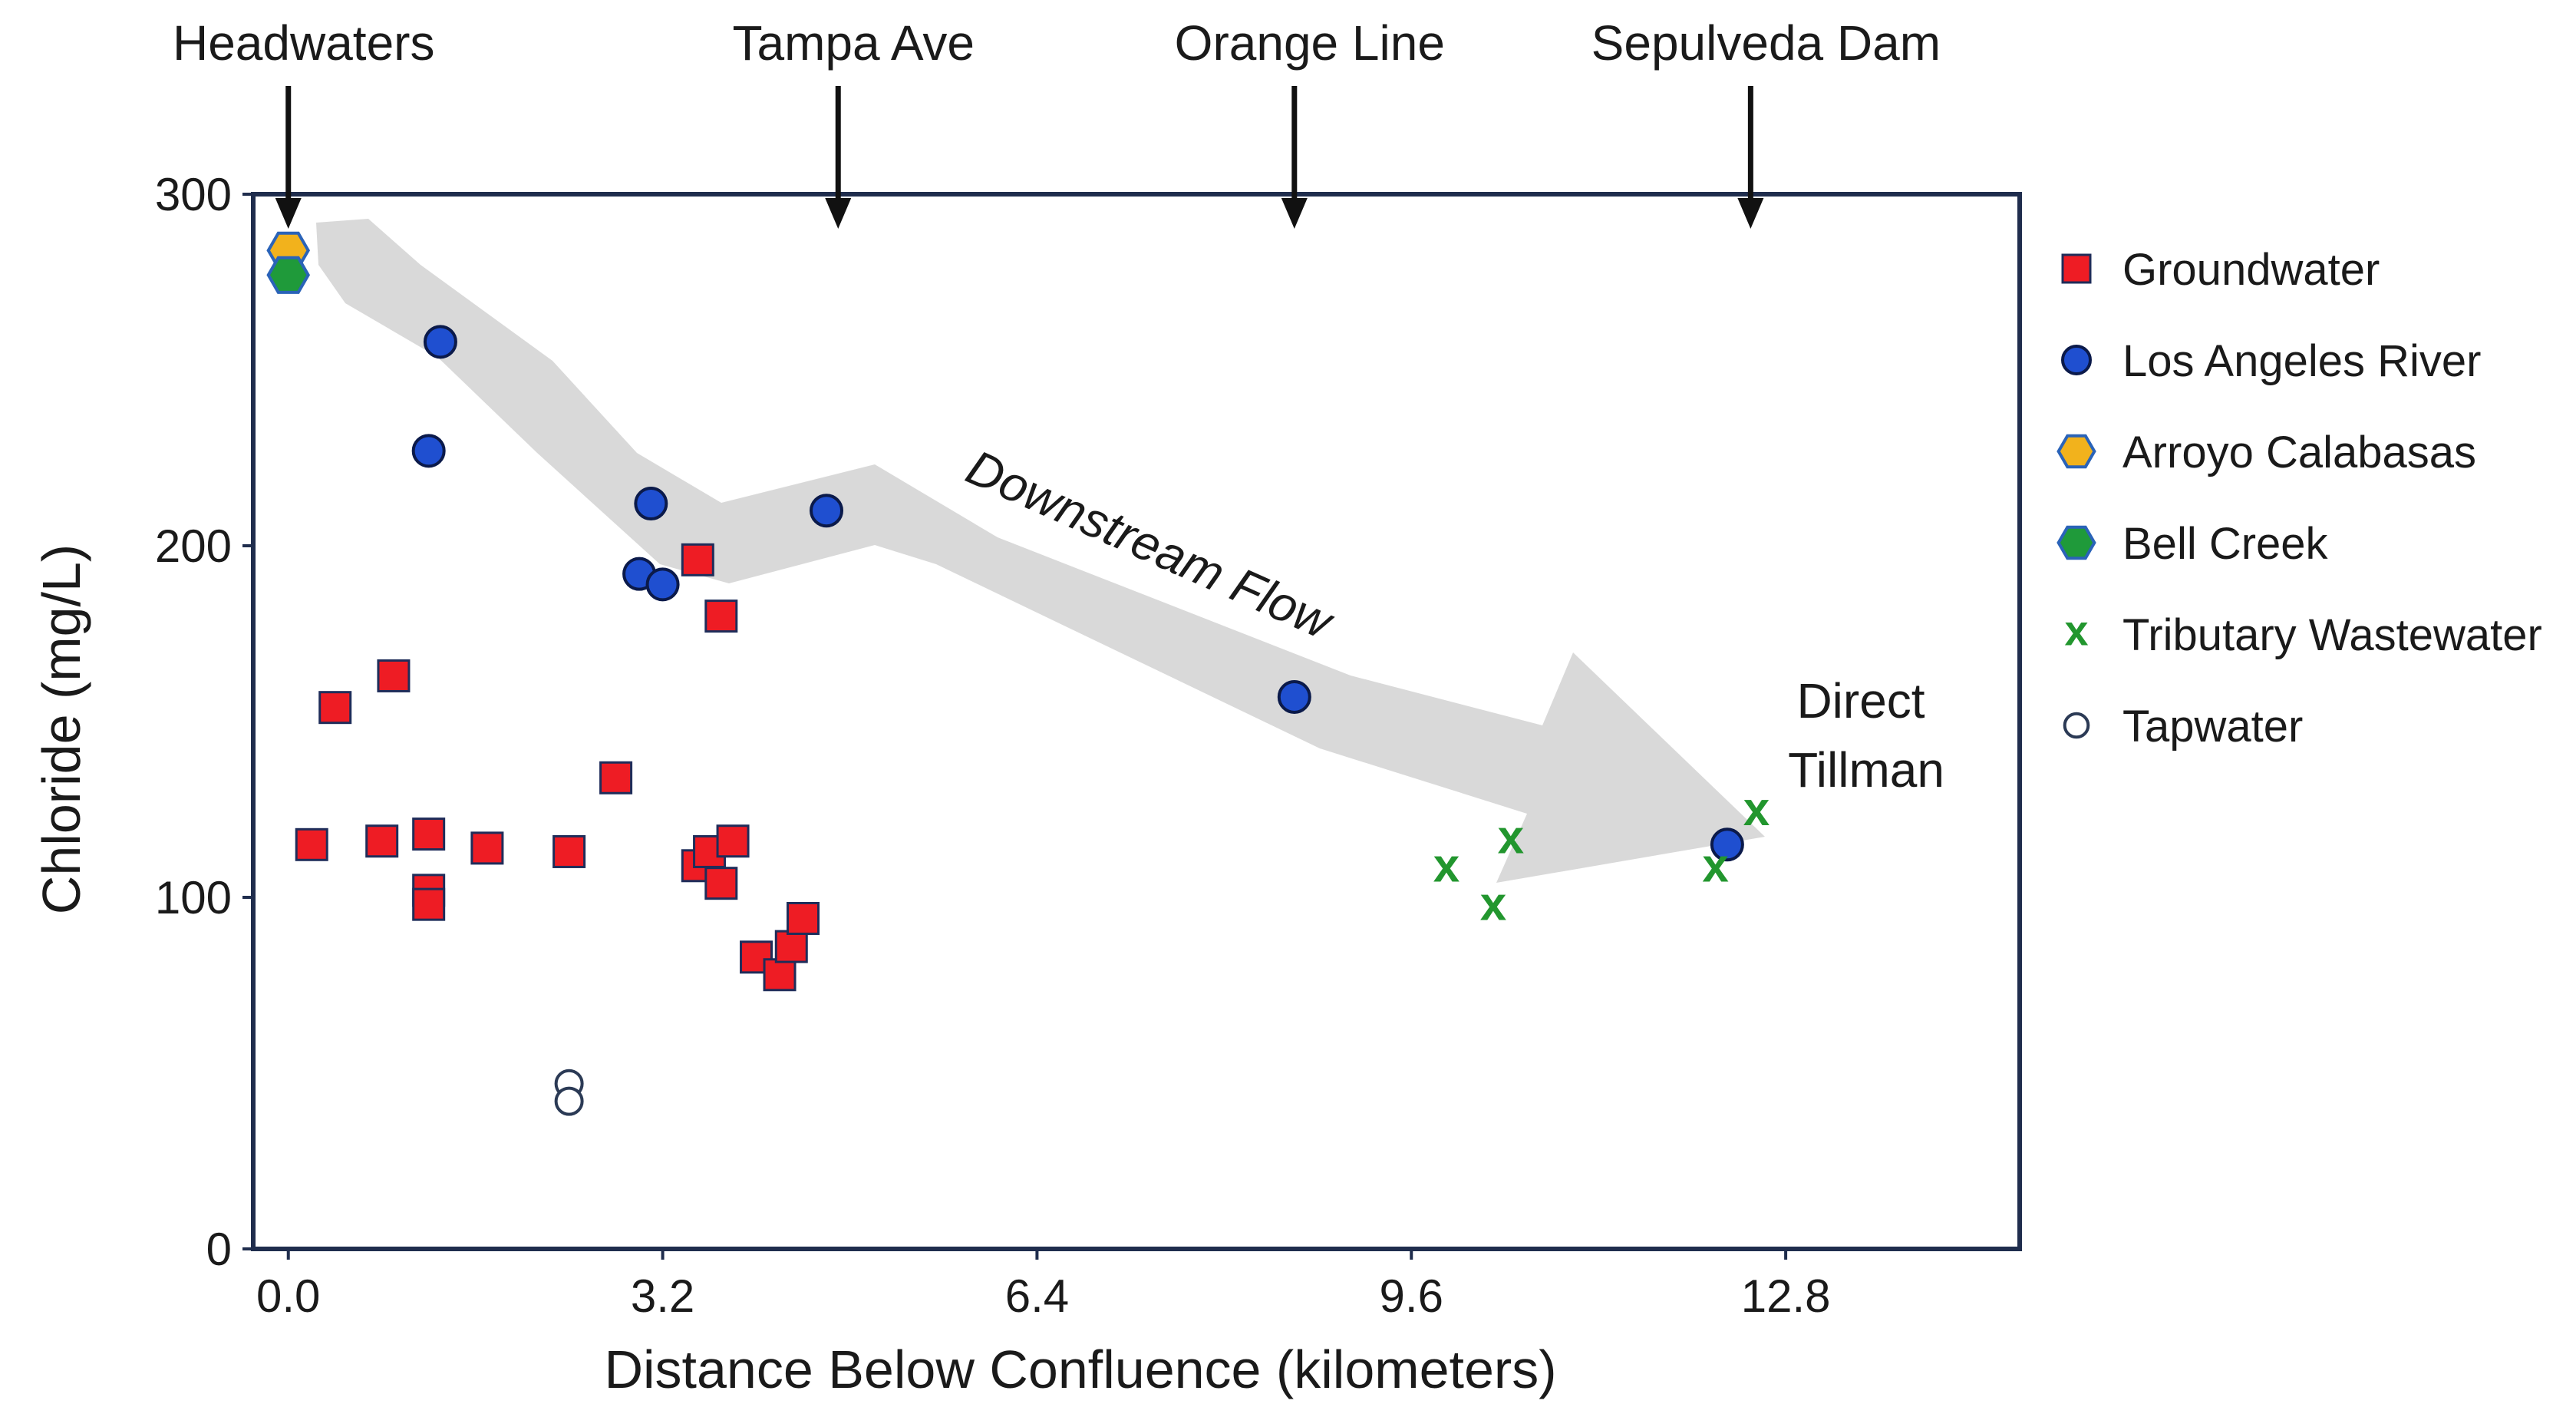  What do you see at coordinates (2301, 361) in the screenshot?
I see `legend-label-los-angeles-river: Los Angeles River` at bounding box center [2301, 361].